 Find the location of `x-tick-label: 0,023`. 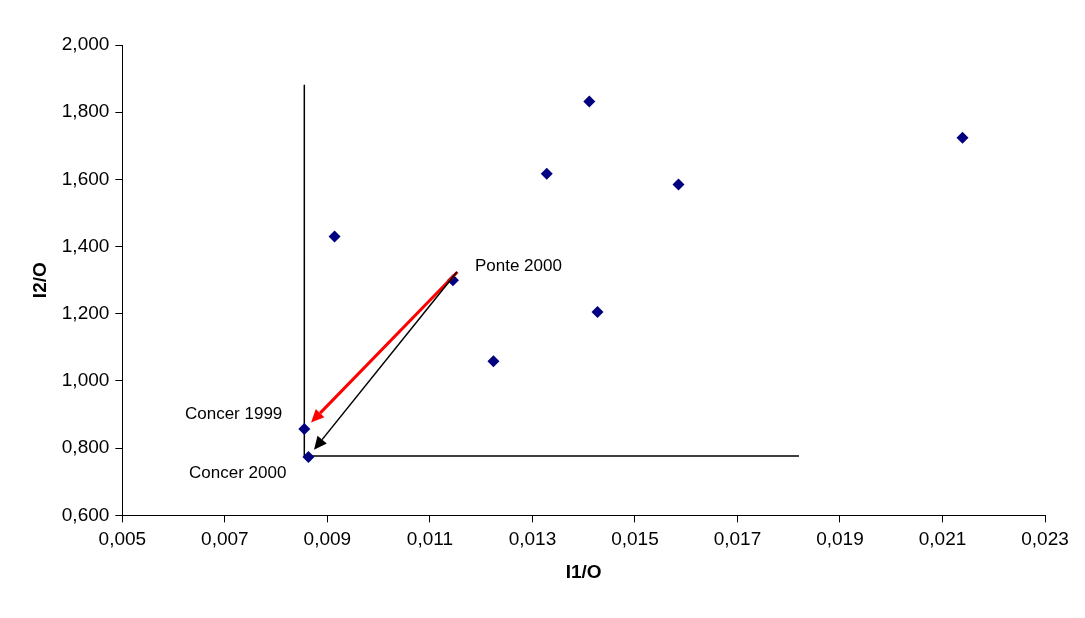

x-tick-label: 0,023 is located at coordinates (1045, 539).